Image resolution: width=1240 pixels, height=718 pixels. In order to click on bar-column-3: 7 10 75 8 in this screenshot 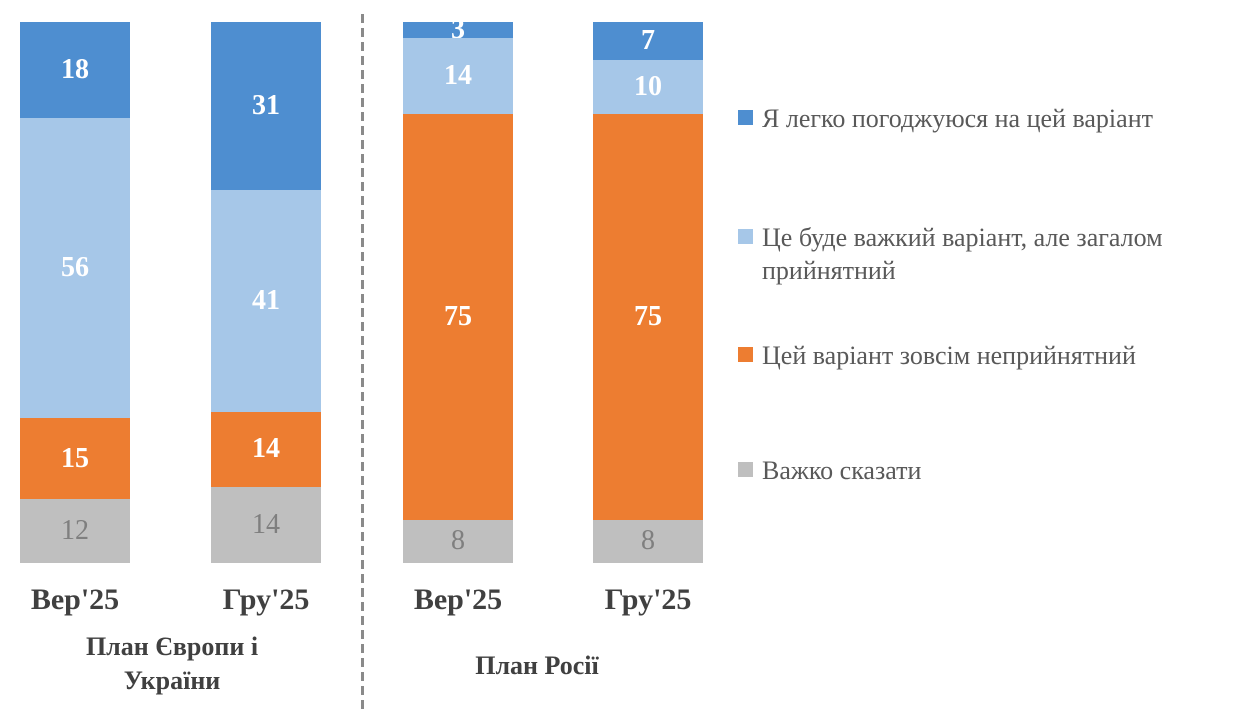, I will do `click(648, 292)`.